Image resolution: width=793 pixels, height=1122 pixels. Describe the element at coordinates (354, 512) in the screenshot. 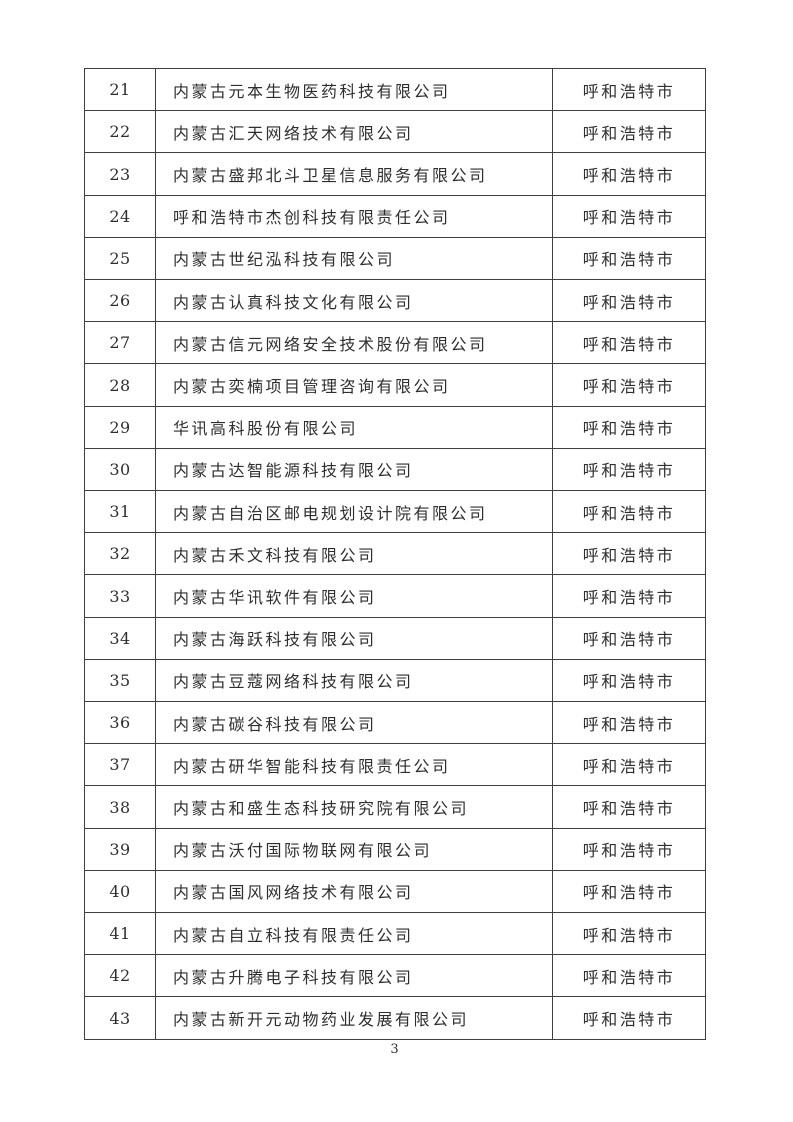

I see `company-name-cell: 内蒙古自治区邮电规划设计院有限公司` at that location.